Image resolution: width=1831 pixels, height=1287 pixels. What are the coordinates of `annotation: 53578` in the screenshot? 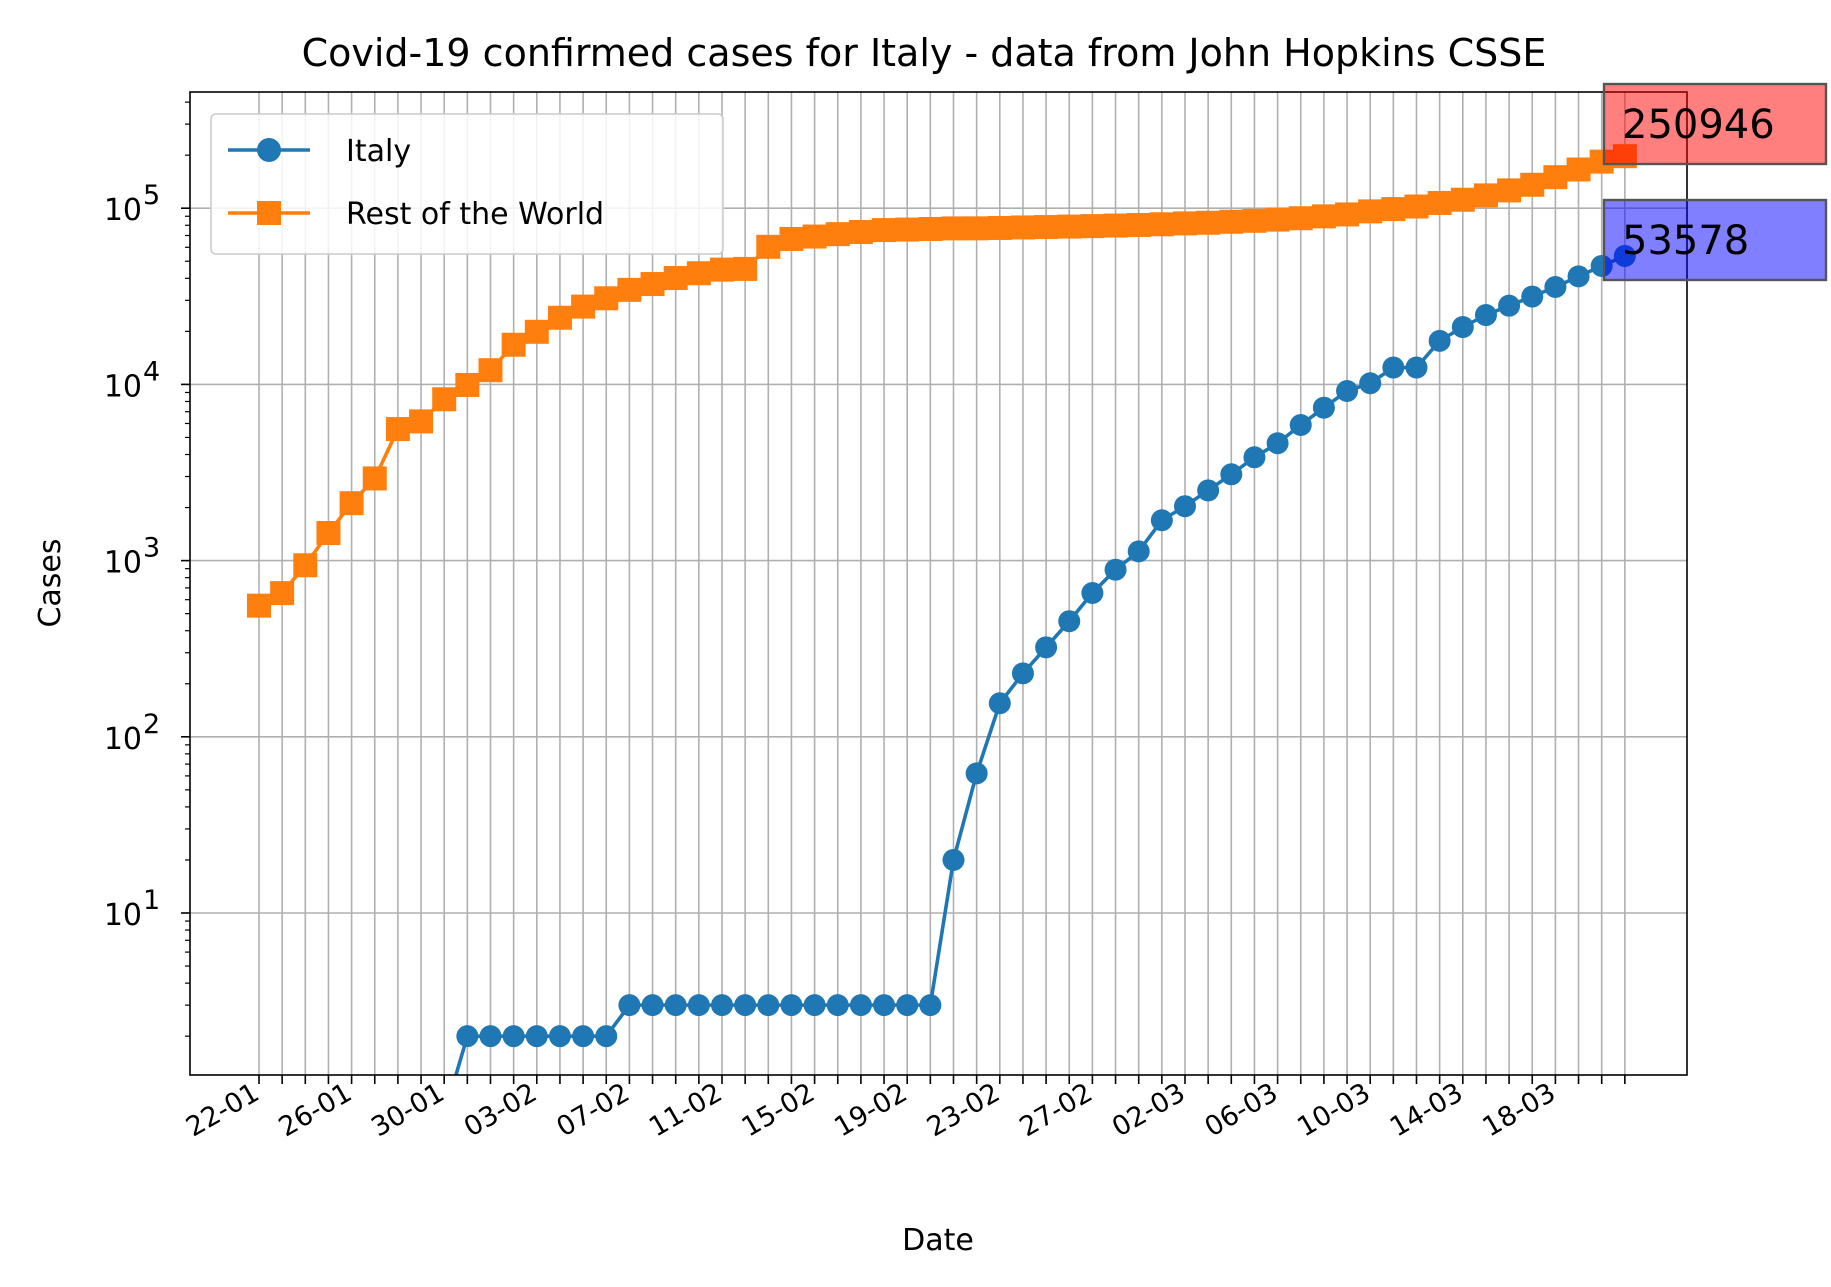 It's located at (1715, 240).